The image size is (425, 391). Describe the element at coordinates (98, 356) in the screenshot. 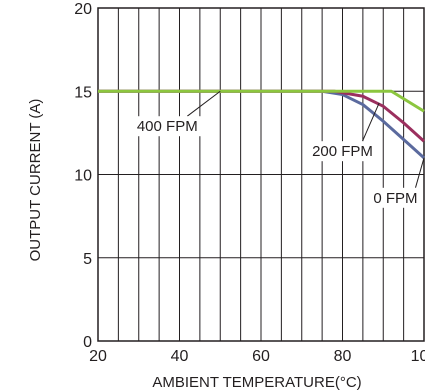

I see `x-tick-label: 20` at that location.